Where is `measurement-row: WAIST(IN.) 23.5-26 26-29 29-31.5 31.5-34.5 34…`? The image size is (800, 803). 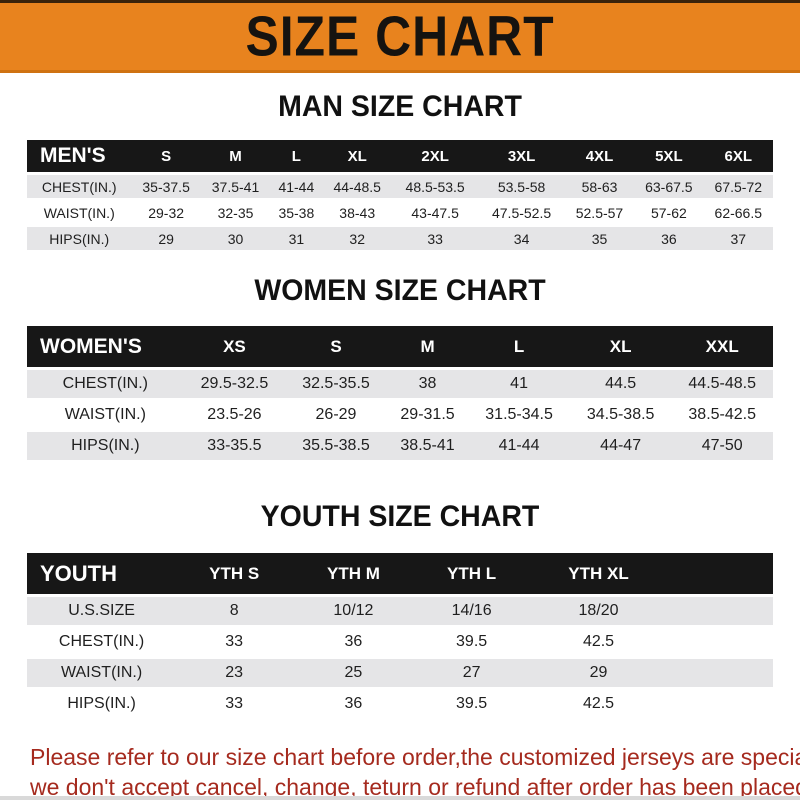
measurement-row: WAIST(IN.) 23.5-26 26-29 29-31.5 31.5-34.5 34… is located at coordinates (400, 415).